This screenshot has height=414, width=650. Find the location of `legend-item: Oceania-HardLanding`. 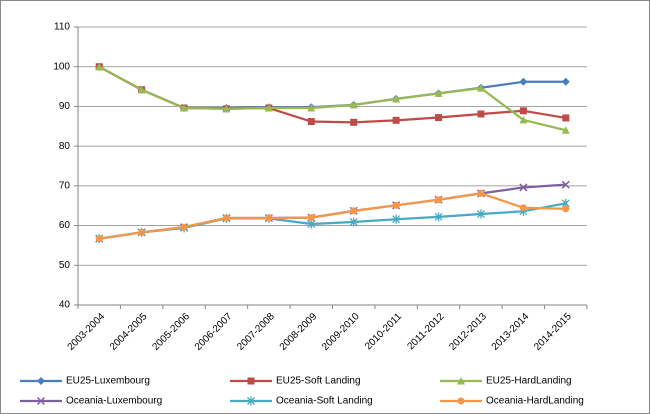

legend-item: Oceania-HardLanding is located at coordinates (512, 401).